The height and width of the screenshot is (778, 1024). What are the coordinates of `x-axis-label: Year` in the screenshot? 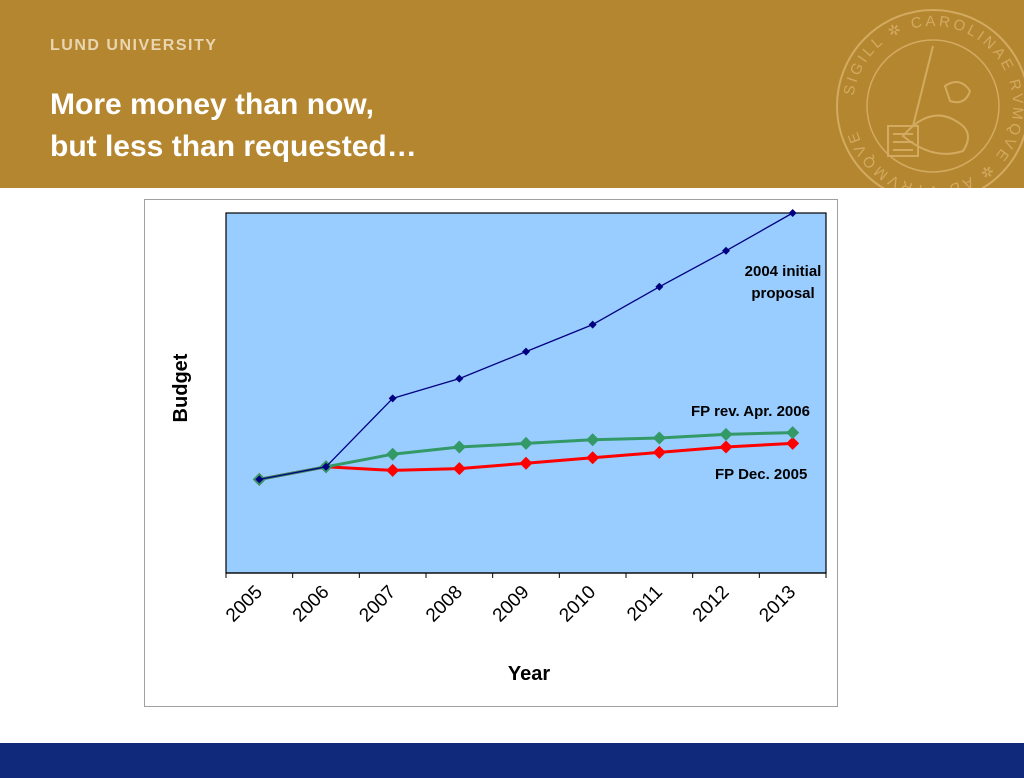 It's located at (529, 674).